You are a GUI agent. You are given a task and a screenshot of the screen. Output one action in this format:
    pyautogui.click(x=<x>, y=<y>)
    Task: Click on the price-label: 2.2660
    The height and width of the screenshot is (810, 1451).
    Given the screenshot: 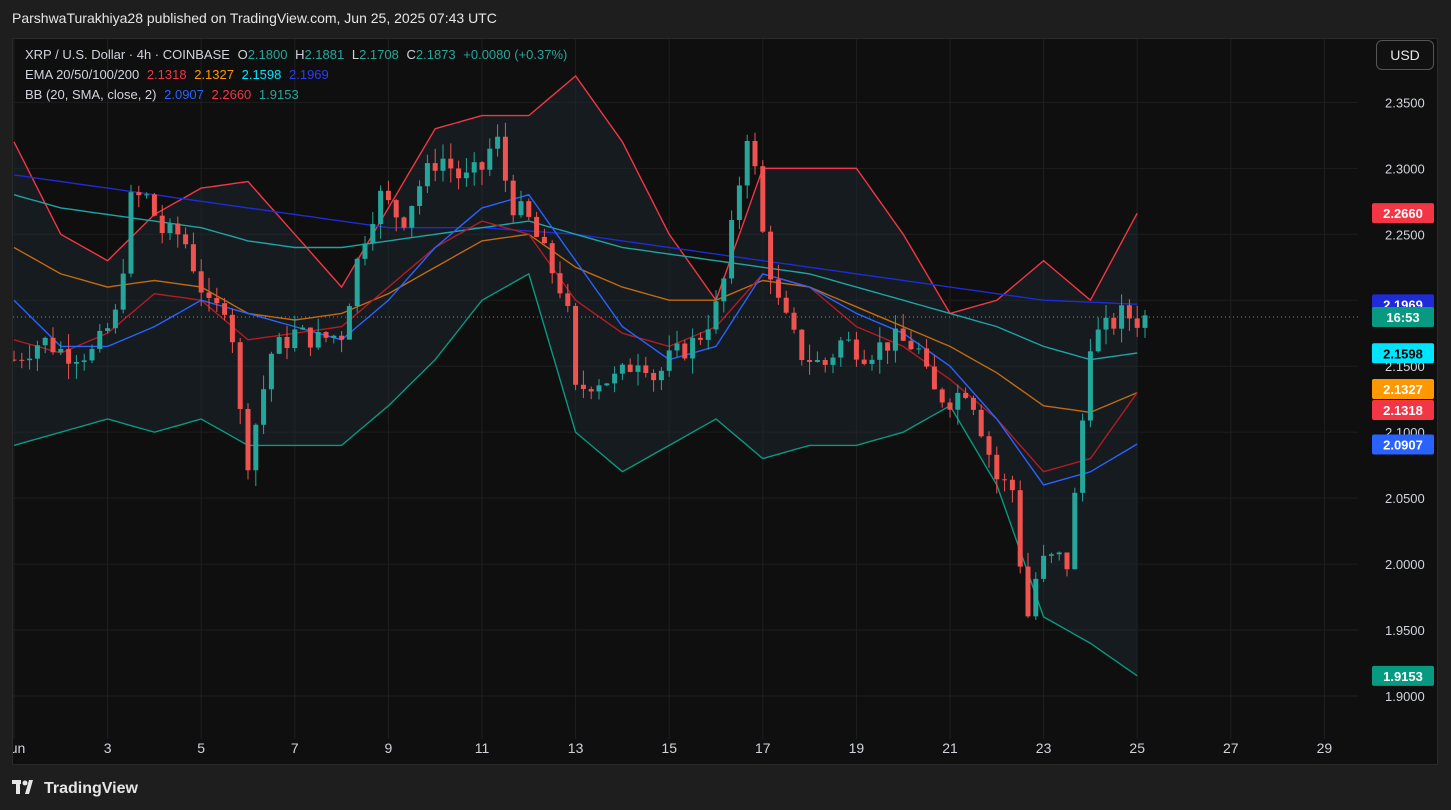 What is the action you would take?
    pyautogui.click(x=1403, y=213)
    